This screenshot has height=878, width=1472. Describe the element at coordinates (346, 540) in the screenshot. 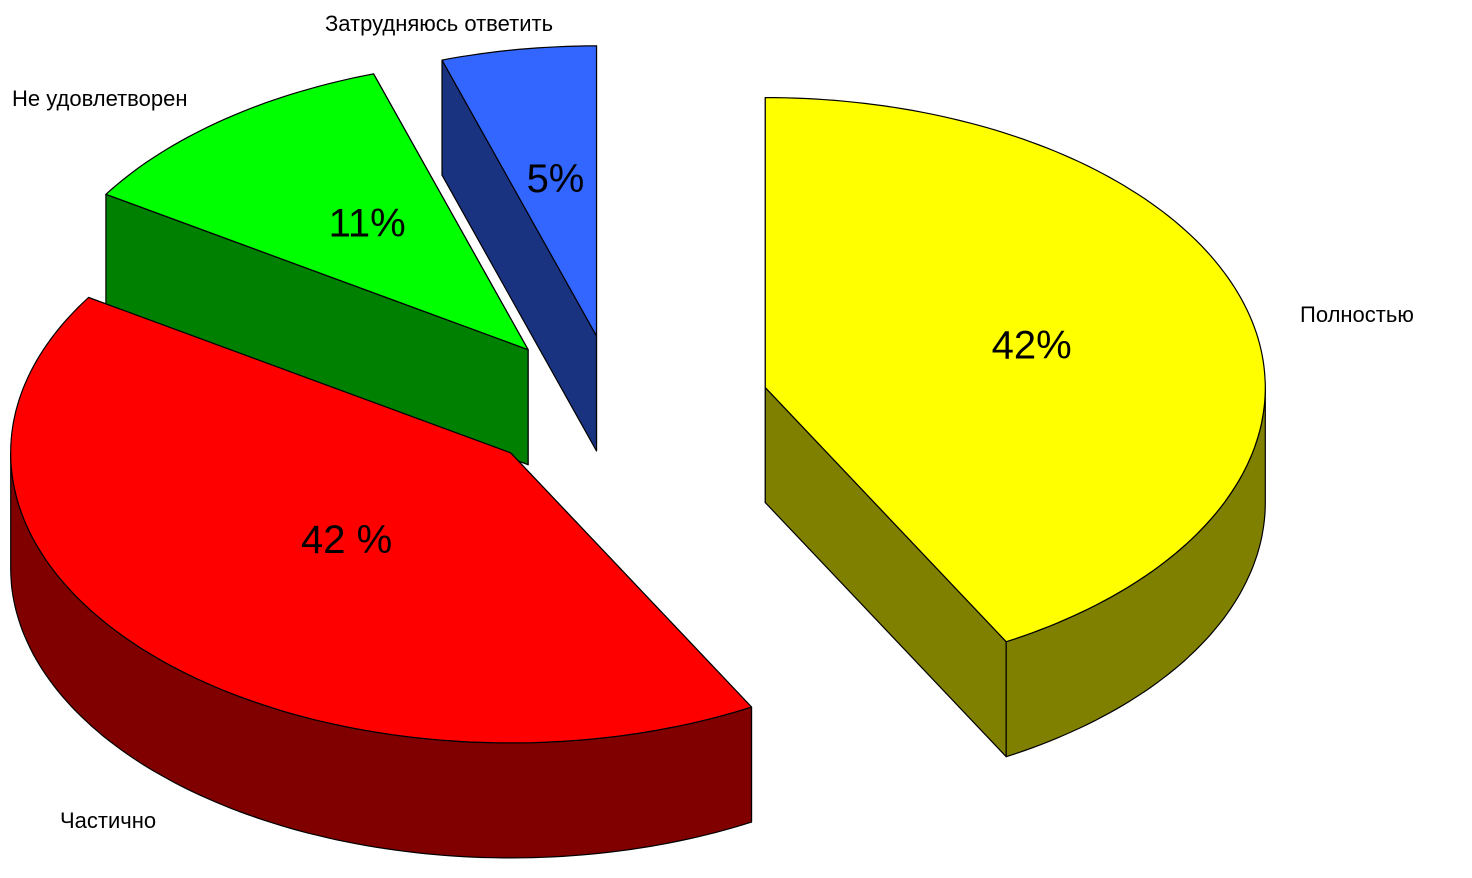

I see `value-label: 42 %` at that location.